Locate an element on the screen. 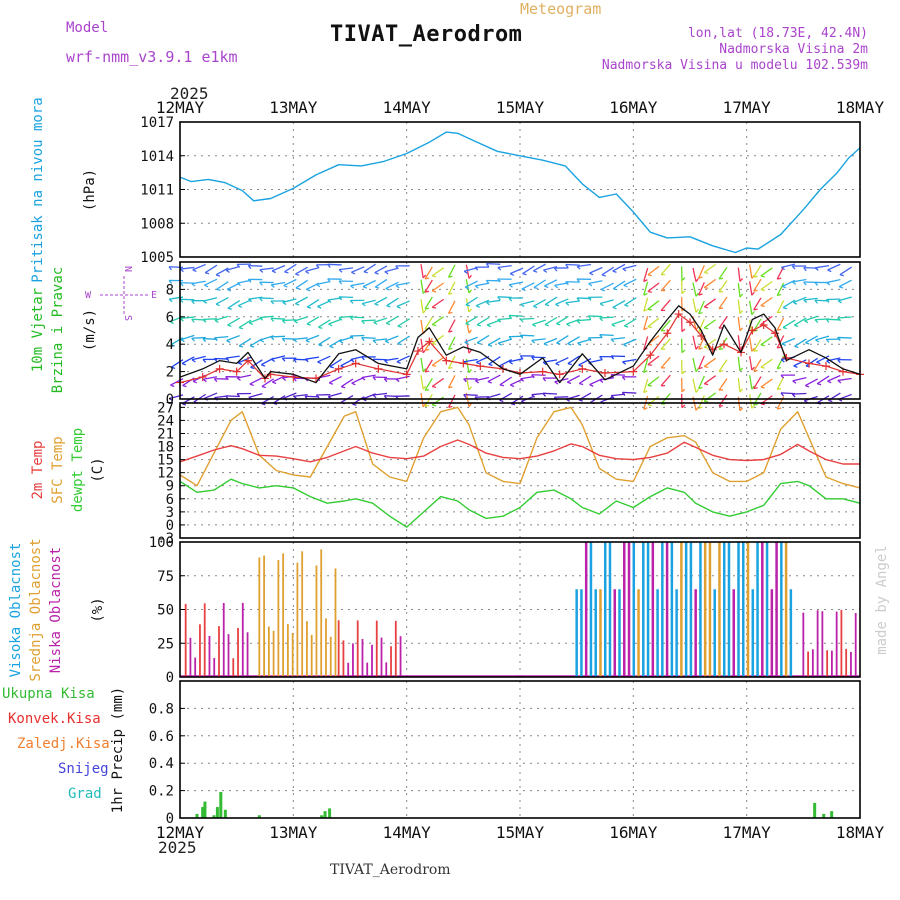  year-bottom: 2025 is located at coordinates (177, 847).